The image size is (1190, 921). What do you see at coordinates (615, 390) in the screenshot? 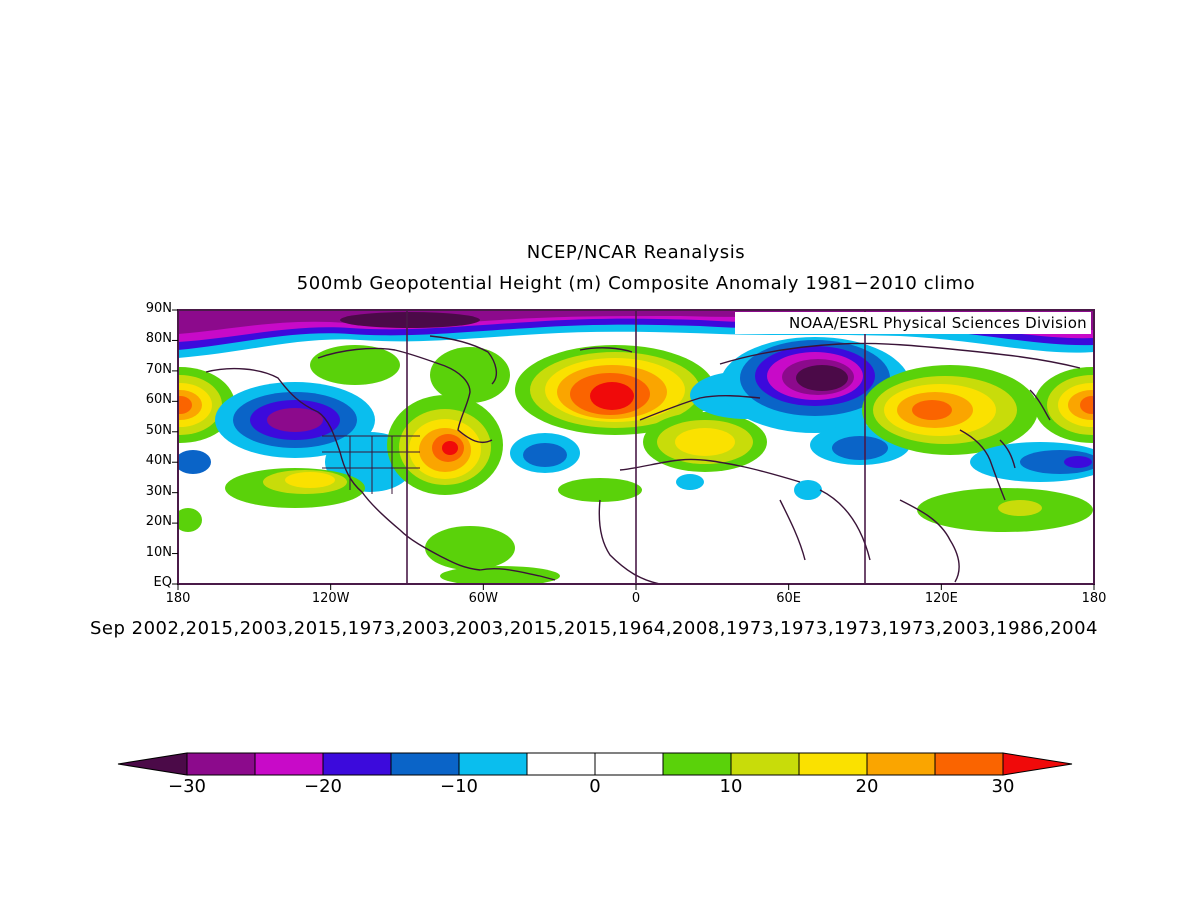
I see `east-atlantic-high` at bounding box center [615, 390].